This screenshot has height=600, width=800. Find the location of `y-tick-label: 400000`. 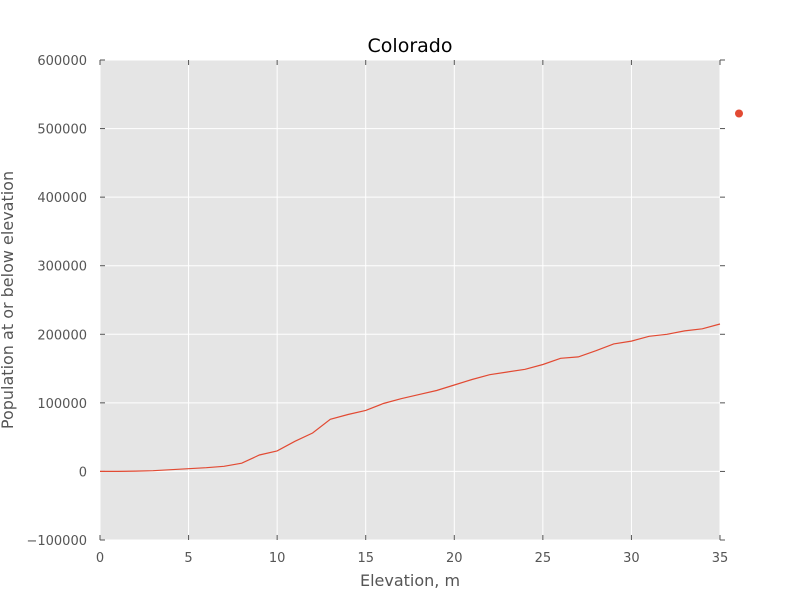

y-tick-label: 400000 is located at coordinates (62, 198).